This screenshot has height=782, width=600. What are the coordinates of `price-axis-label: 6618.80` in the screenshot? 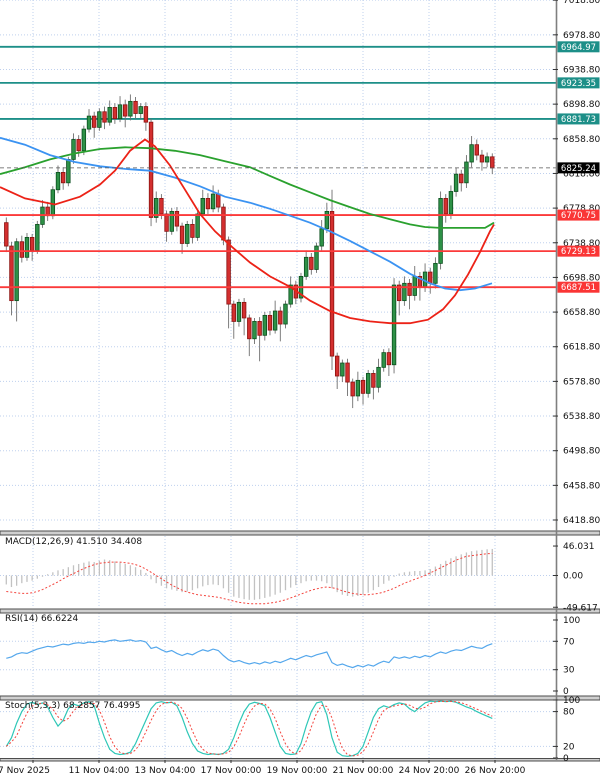 It's located at (581, 348).